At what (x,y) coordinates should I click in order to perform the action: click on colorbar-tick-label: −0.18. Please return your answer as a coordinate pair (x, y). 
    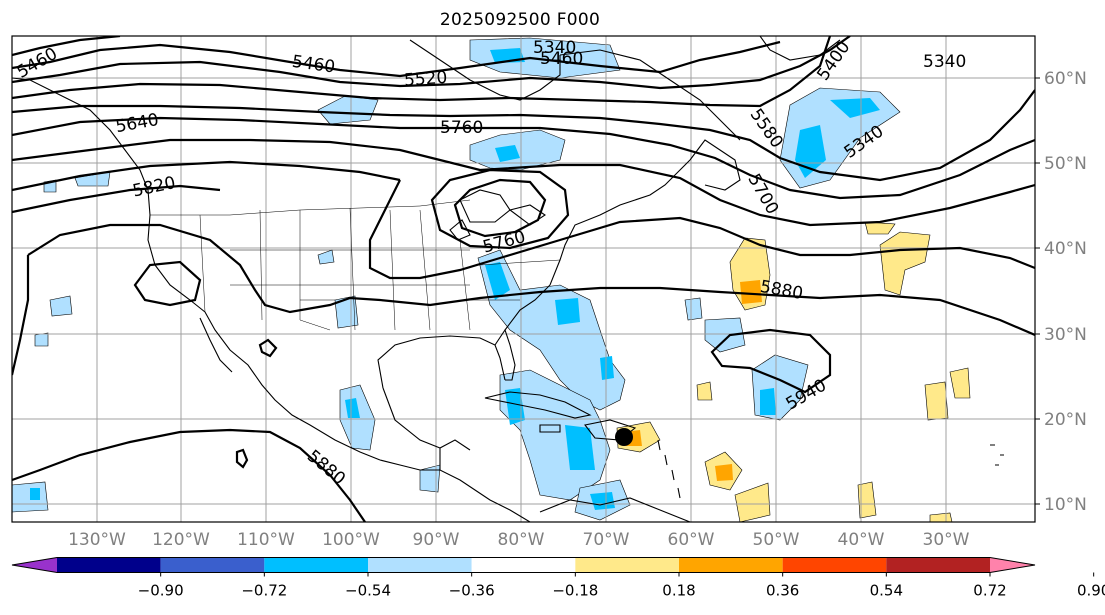
    Looking at the image, I should click on (575, 591).